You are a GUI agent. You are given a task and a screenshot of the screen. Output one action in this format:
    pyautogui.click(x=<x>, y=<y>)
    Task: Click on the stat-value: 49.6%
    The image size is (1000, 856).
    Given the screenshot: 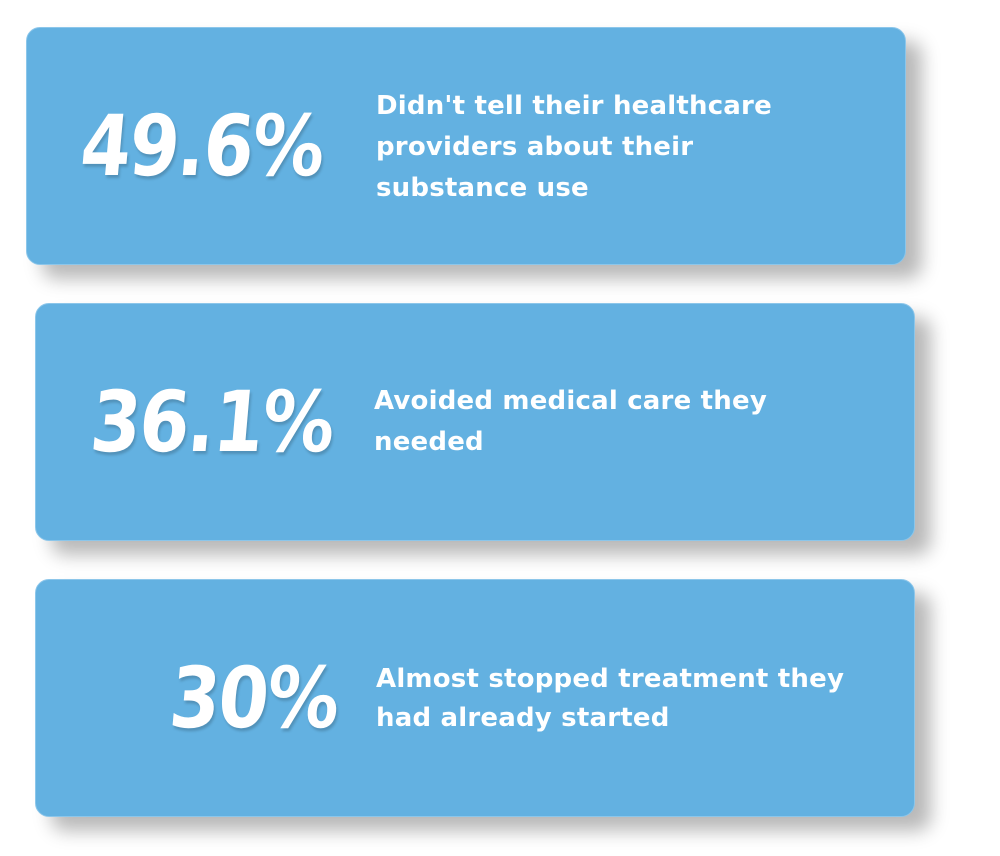 What is the action you would take?
    pyautogui.click(x=202, y=146)
    